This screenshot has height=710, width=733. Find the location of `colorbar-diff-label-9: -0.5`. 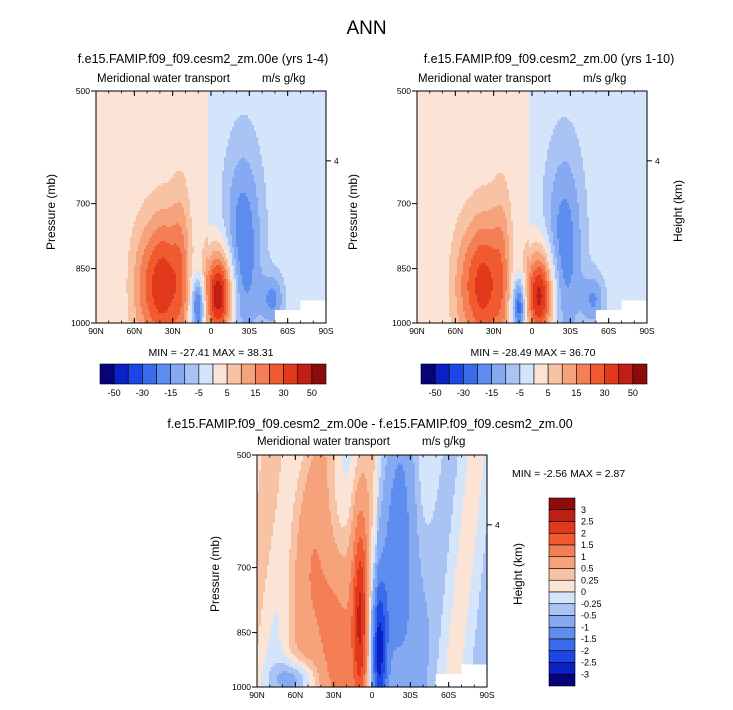

colorbar-diff-label-9: -0.5 is located at coordinates (589, 616).